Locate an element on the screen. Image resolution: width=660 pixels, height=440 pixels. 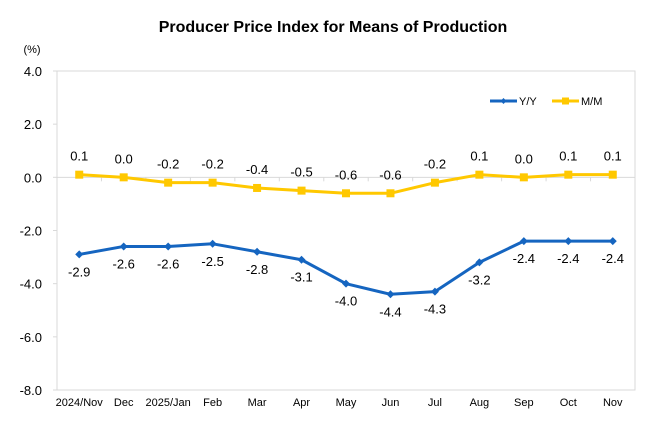
y-tick-label: -8.0 is located at coordinates (31, 390).